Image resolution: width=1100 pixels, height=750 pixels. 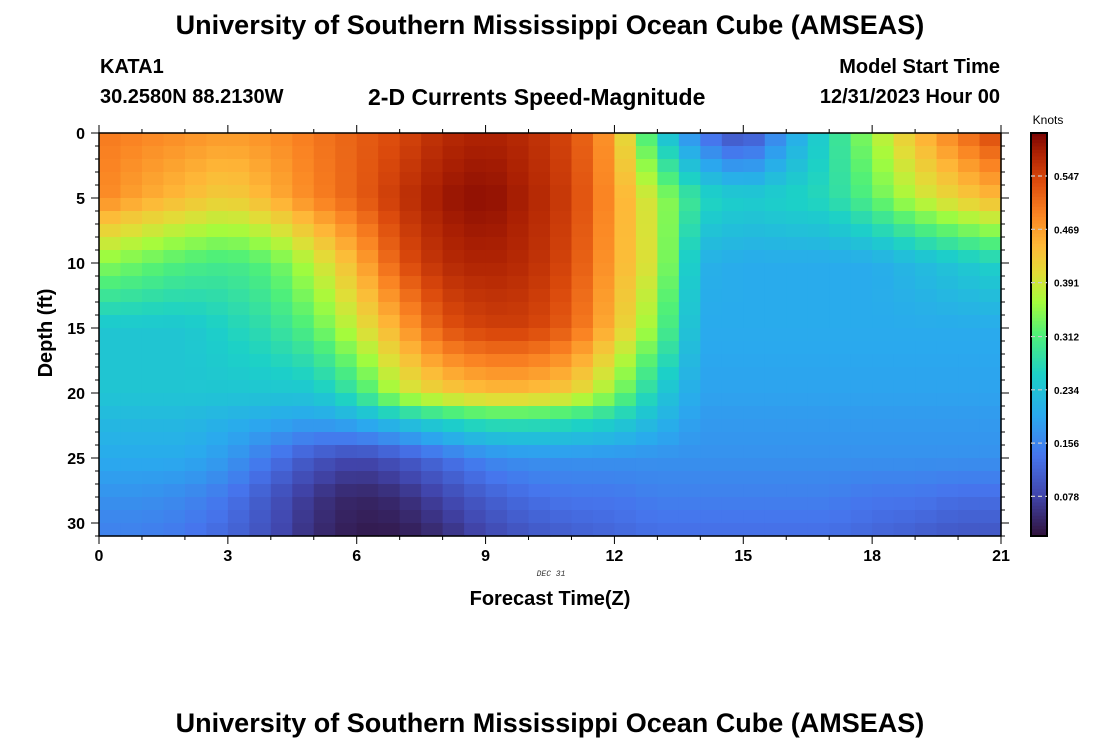 I want to click on y-tick-label: 15, so click(x=76, y=329).